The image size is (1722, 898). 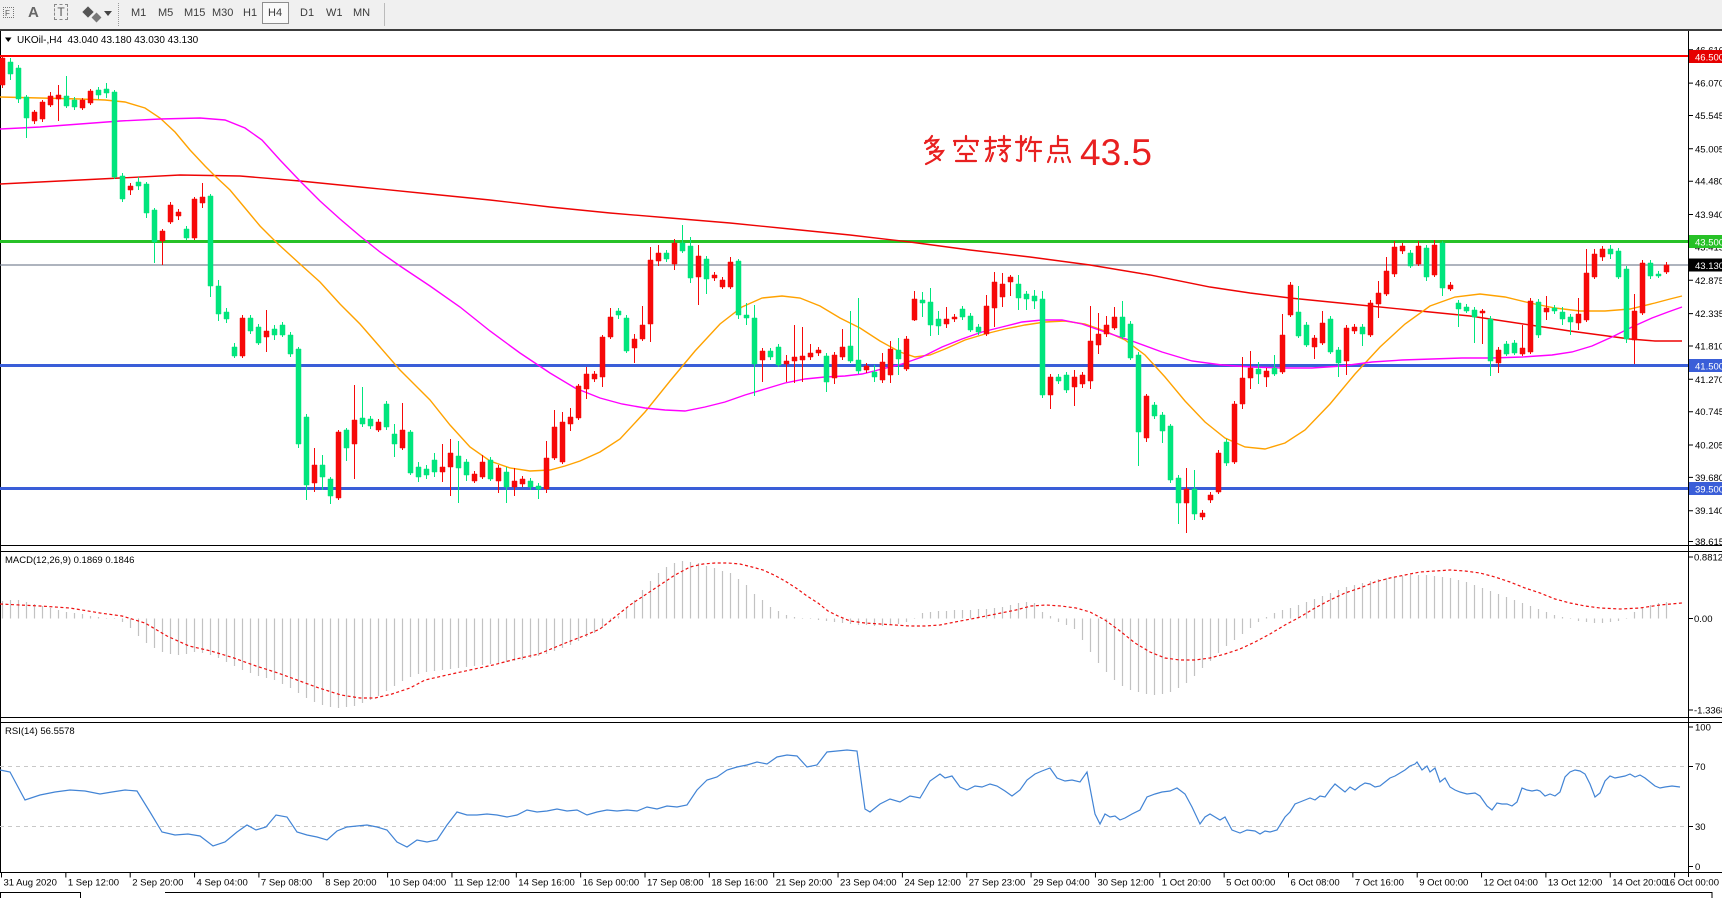 I want to click on svg-text: 41.500, so click(x=1708, y=367).